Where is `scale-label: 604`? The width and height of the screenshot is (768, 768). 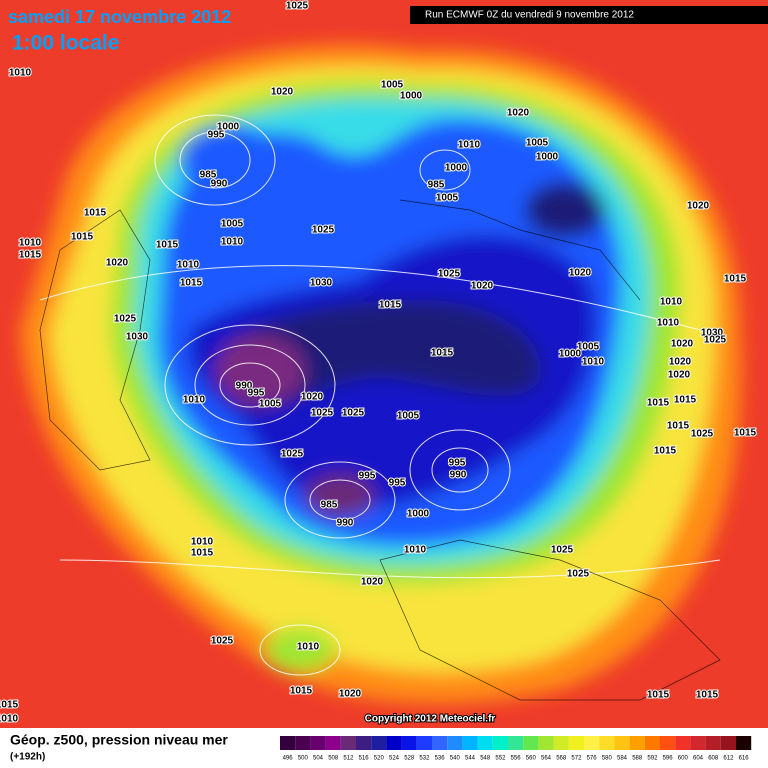
scale-label: 604 is located at coordinates (698, 759).